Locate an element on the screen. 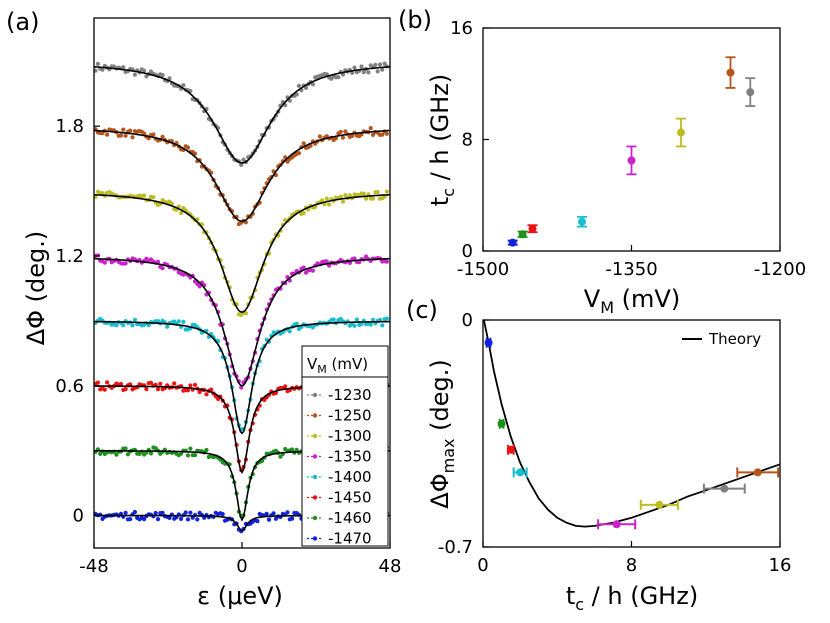 This screenshot has height=623, width=830. panel-c-ytick-label: -0.7 is located at coordinates (455, 547).